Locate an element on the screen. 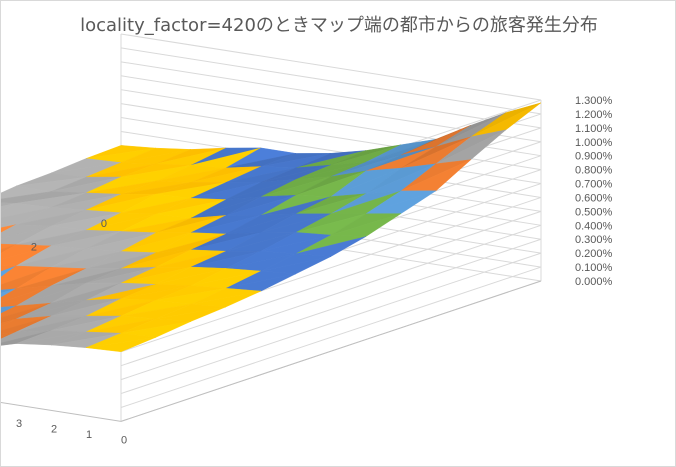  z-tick-label: 0.500% is located at coordinates (594, 212).